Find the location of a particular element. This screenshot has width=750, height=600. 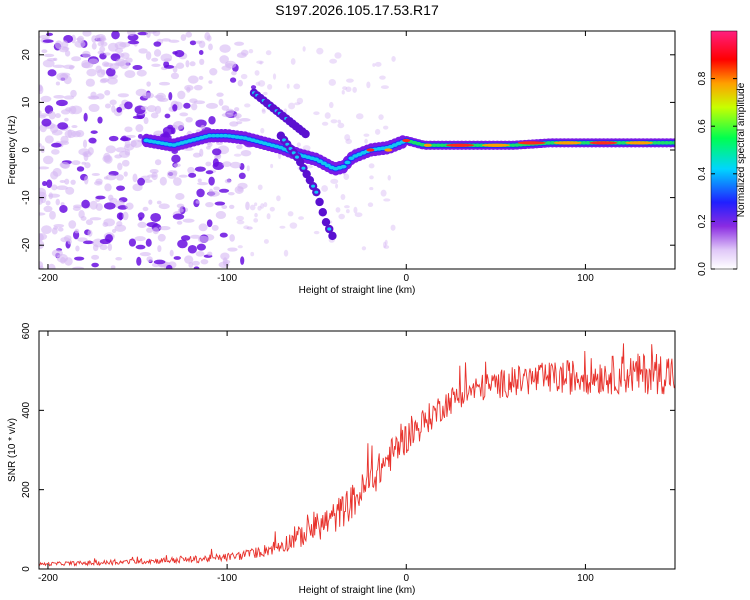

spectrogram-track-core is located at coordinates (673, 143).